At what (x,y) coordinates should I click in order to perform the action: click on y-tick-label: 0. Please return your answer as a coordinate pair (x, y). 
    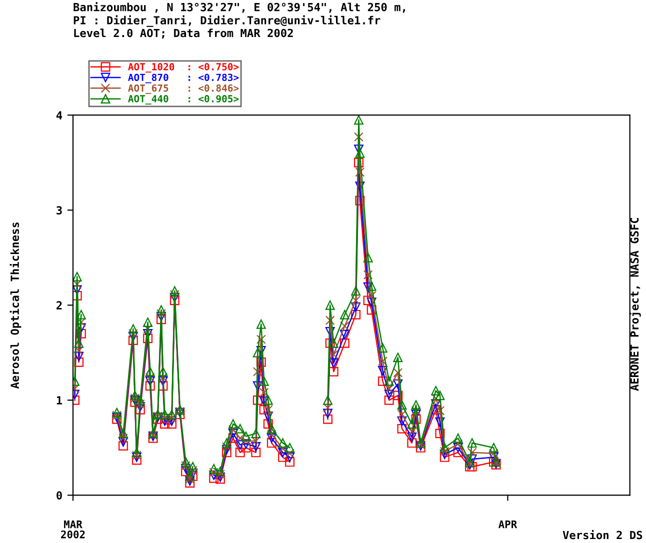
    Looking at the image, I should click on (59, 495).